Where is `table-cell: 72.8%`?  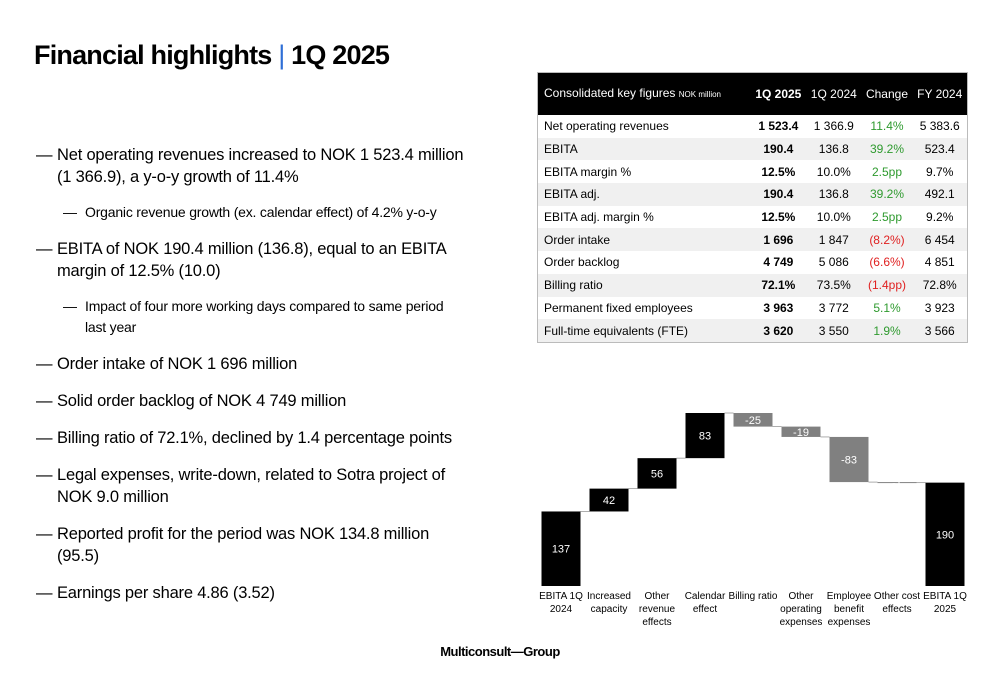 table-cell: 72.8% is located at coordinates (940, 285).